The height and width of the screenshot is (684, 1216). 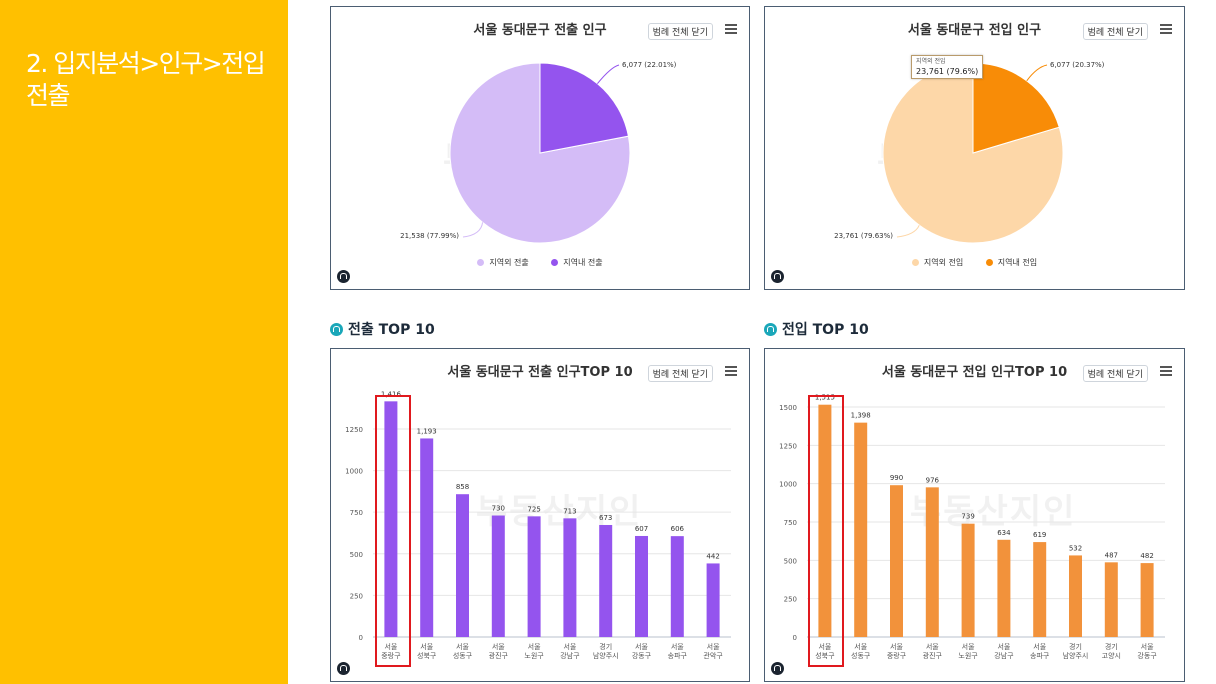 I want to click on legend-item-in-external: 지역외 전입, so click(x=937, y=262).